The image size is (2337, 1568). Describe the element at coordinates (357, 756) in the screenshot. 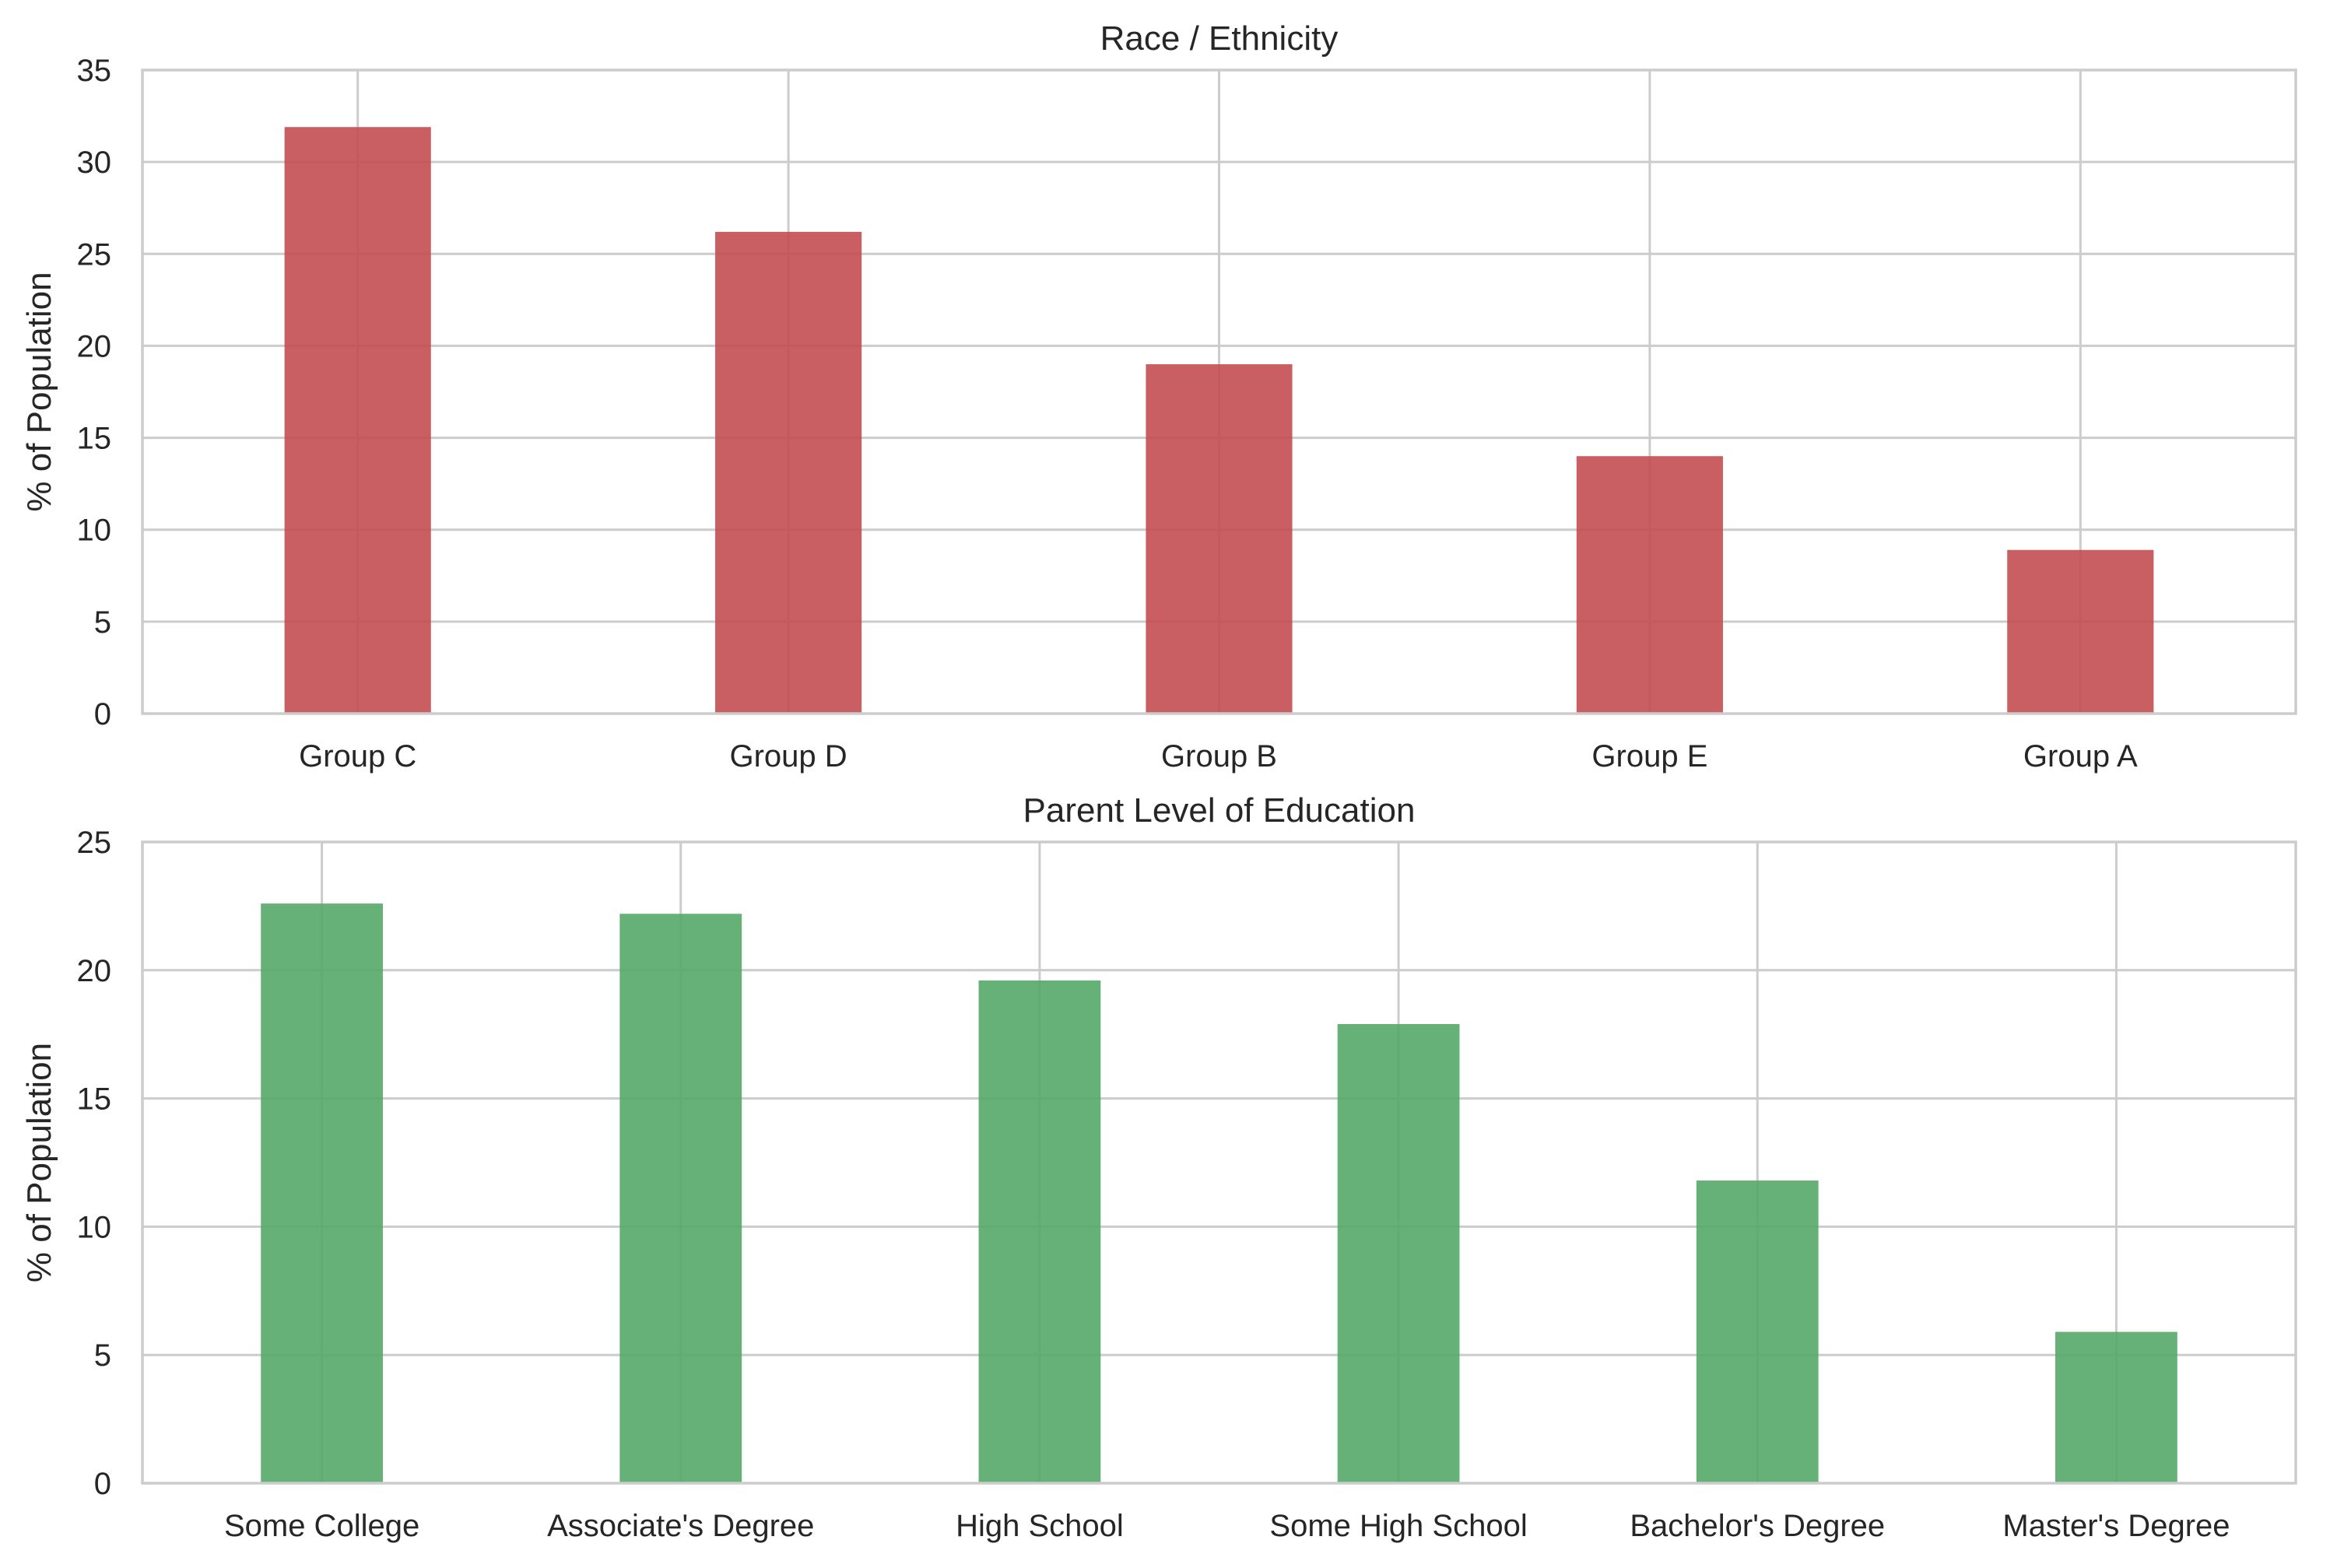

I see `x-tick-label: Group C` at that location.